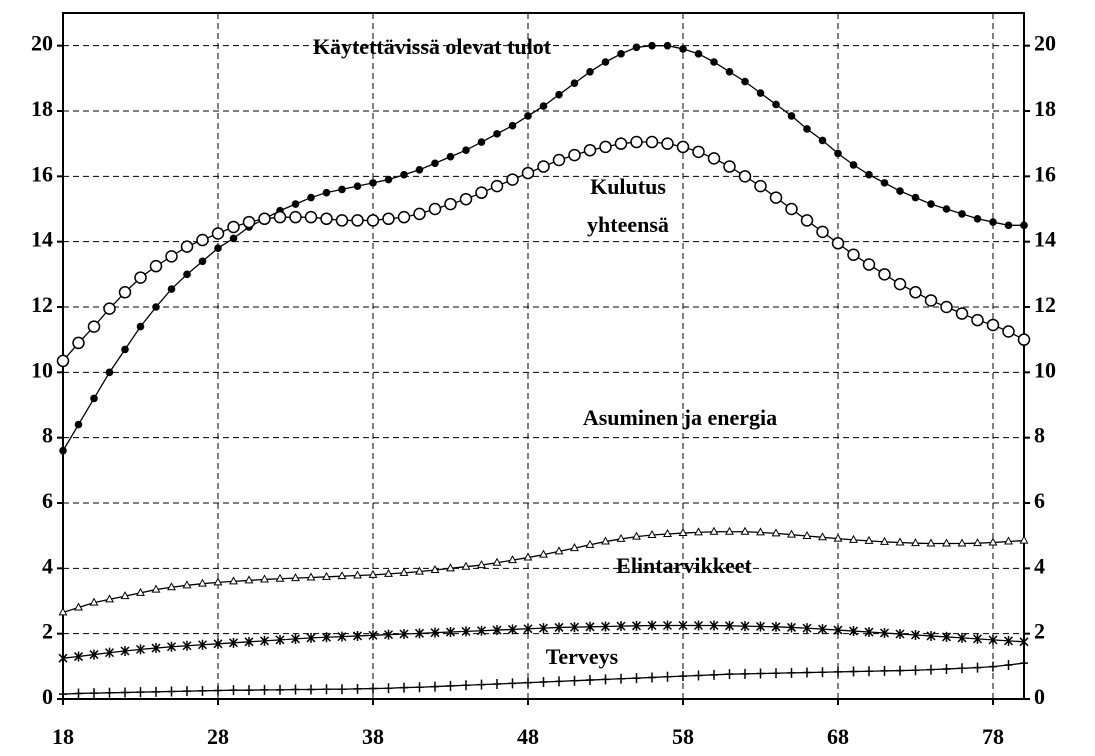 The width and height of the screenshot is (1095, 756). What do you see at coordinates (47, 696) in the screenshot?
I see `y-tick-label: 0` at bounding box center [47, 696].